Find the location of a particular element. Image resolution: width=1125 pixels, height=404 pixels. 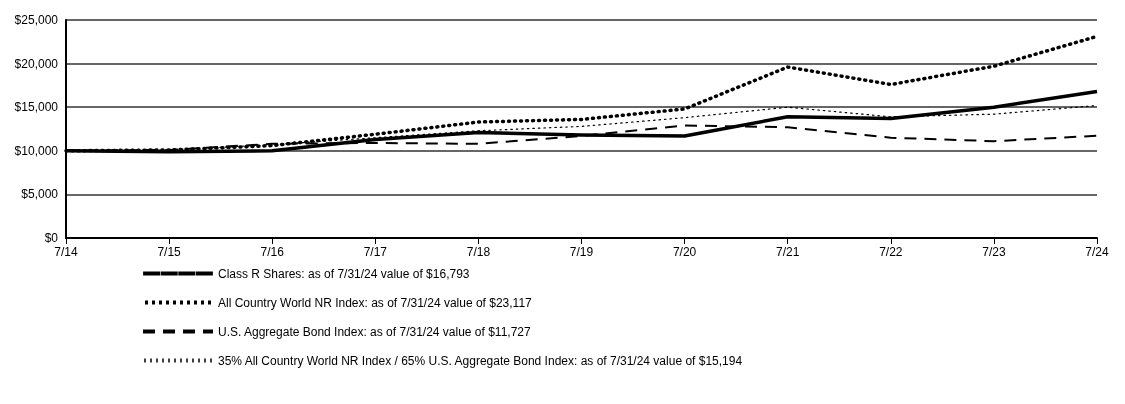

y-tick-label: $25,000 is located at coordinates (36, 20).